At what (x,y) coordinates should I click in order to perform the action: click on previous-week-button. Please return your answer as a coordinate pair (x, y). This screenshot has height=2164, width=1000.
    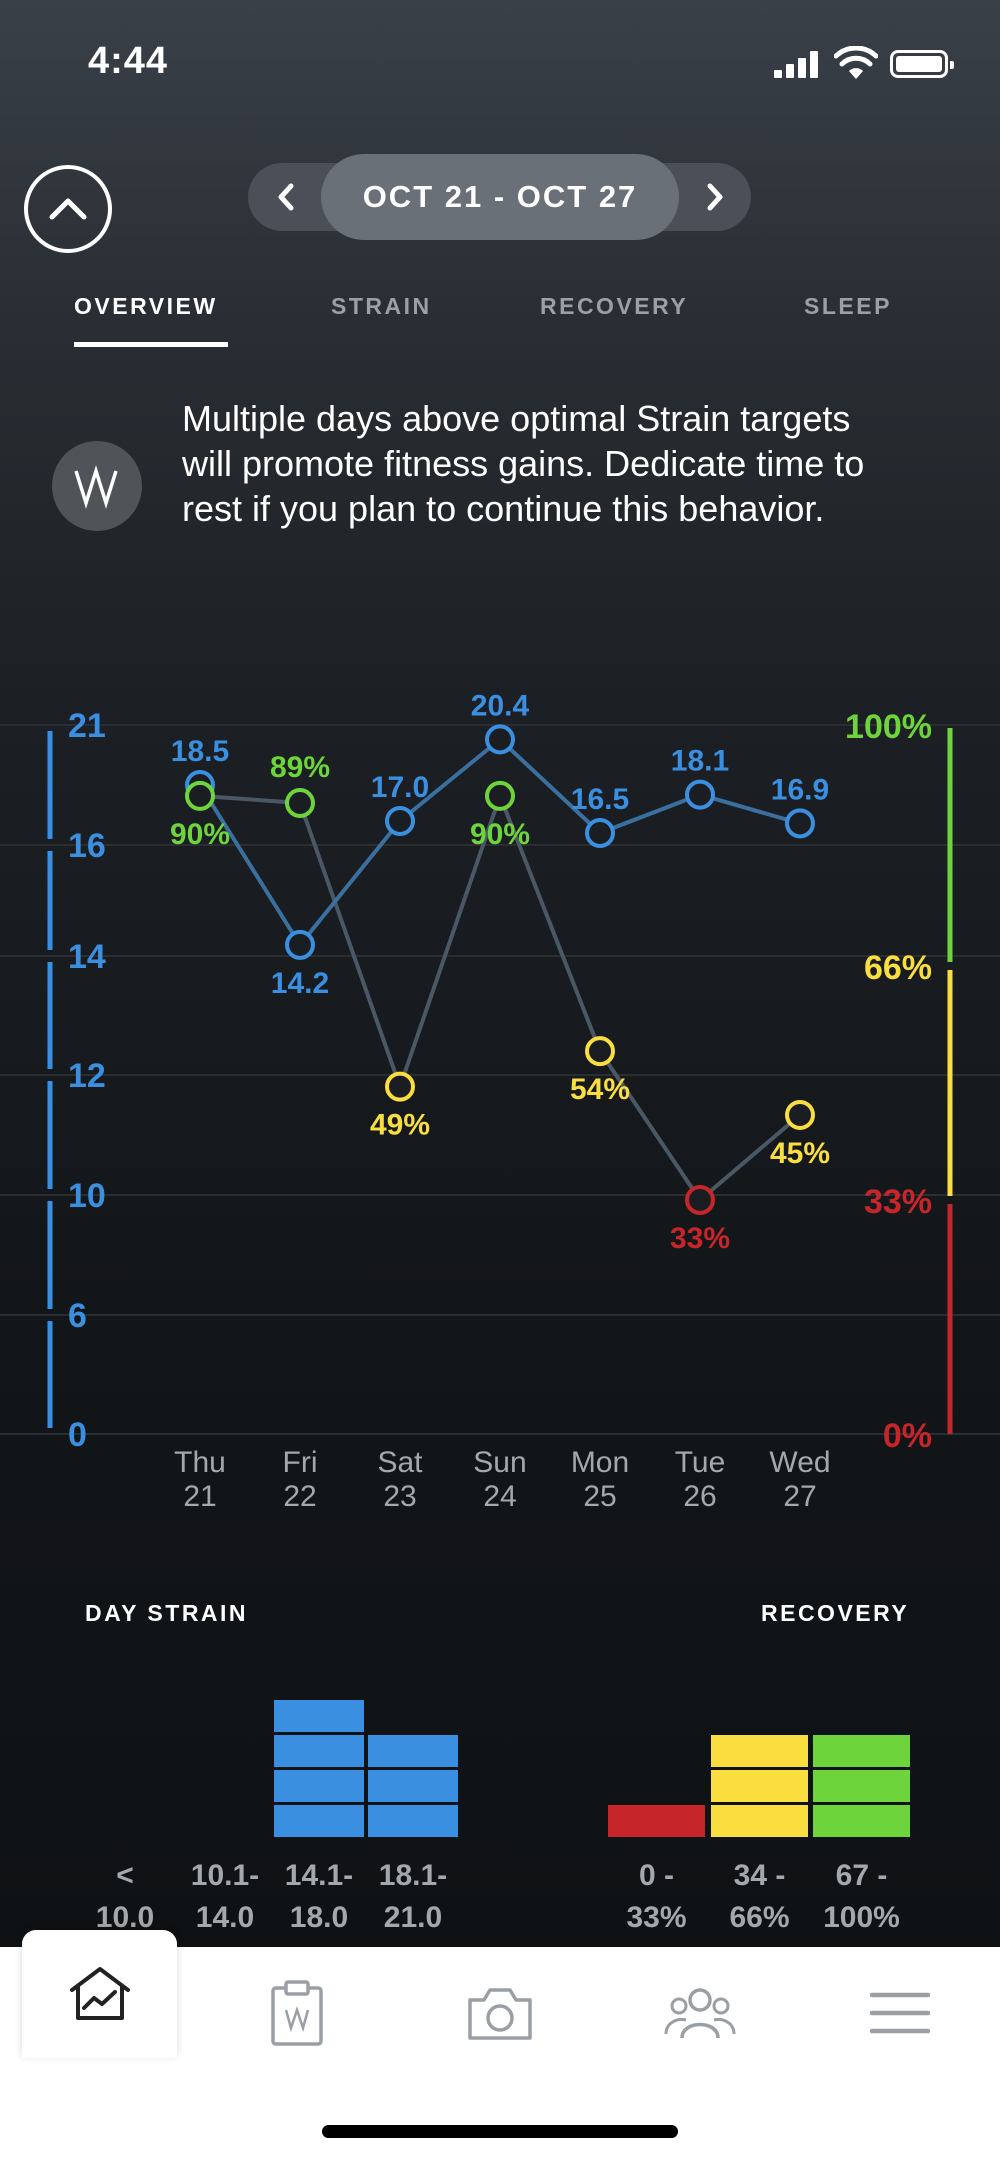
    Looking at the image, I should click on (287, 197).